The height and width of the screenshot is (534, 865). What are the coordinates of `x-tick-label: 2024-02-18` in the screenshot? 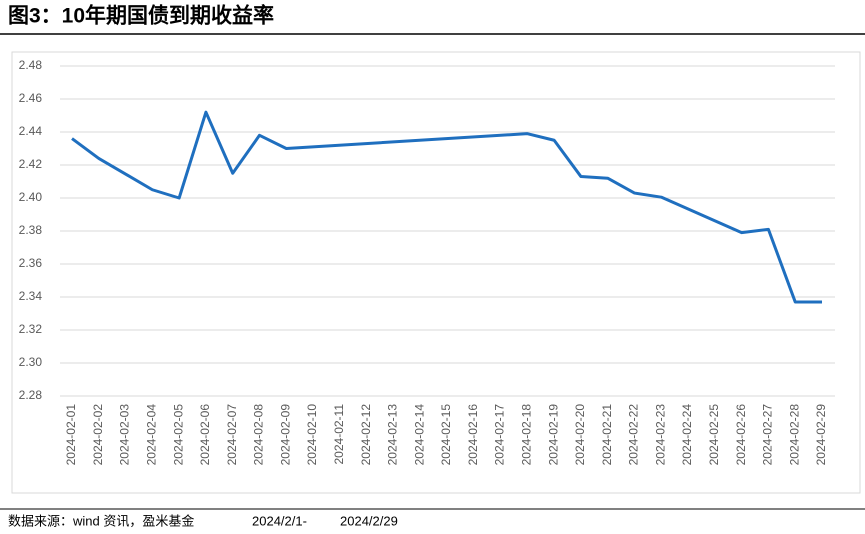 It's located at (527, 435).